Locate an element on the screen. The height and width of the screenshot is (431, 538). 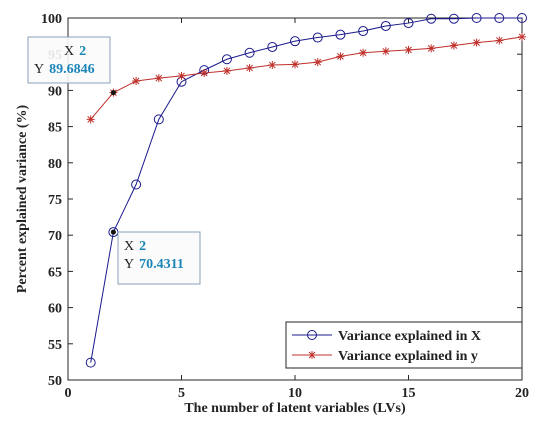
y-tick-label: 100 is located at coordinates (51, 19).